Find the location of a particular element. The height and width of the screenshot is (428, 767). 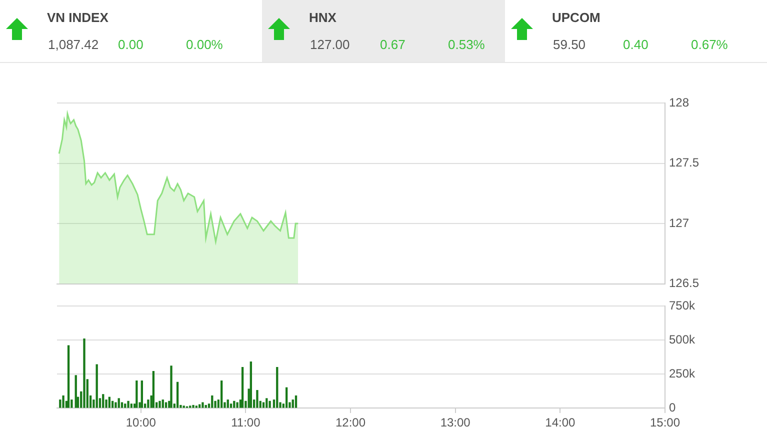

text: 59.50 is located at coordinates (569, 44).